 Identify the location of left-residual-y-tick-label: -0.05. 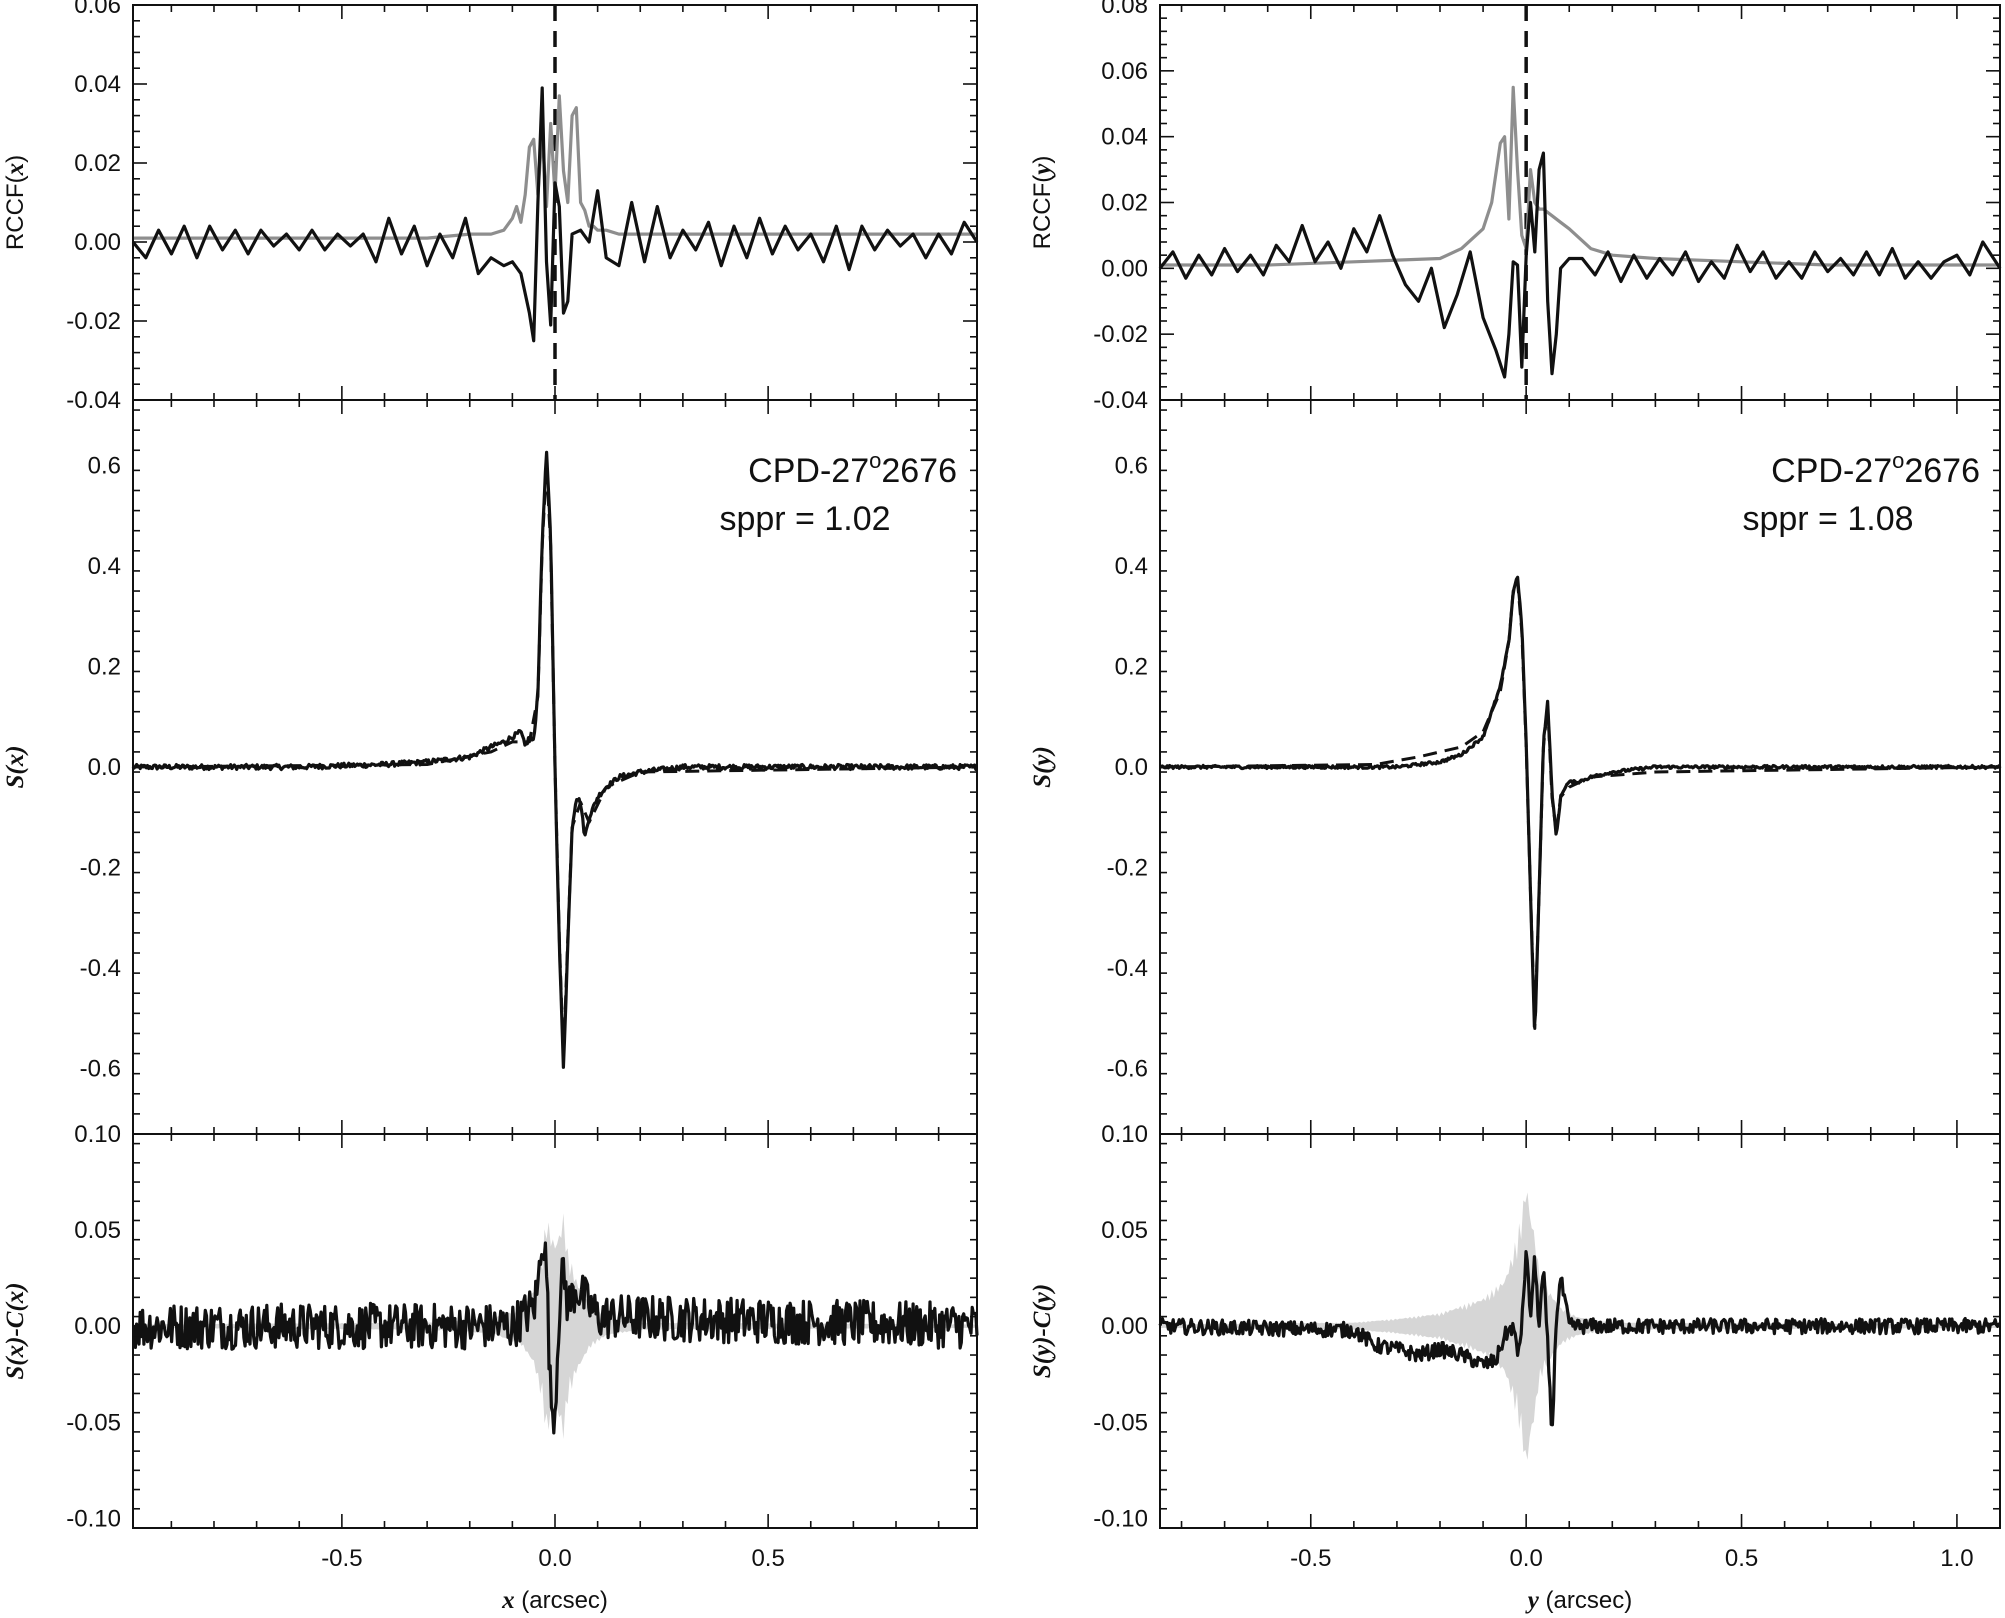
(93, 1422).